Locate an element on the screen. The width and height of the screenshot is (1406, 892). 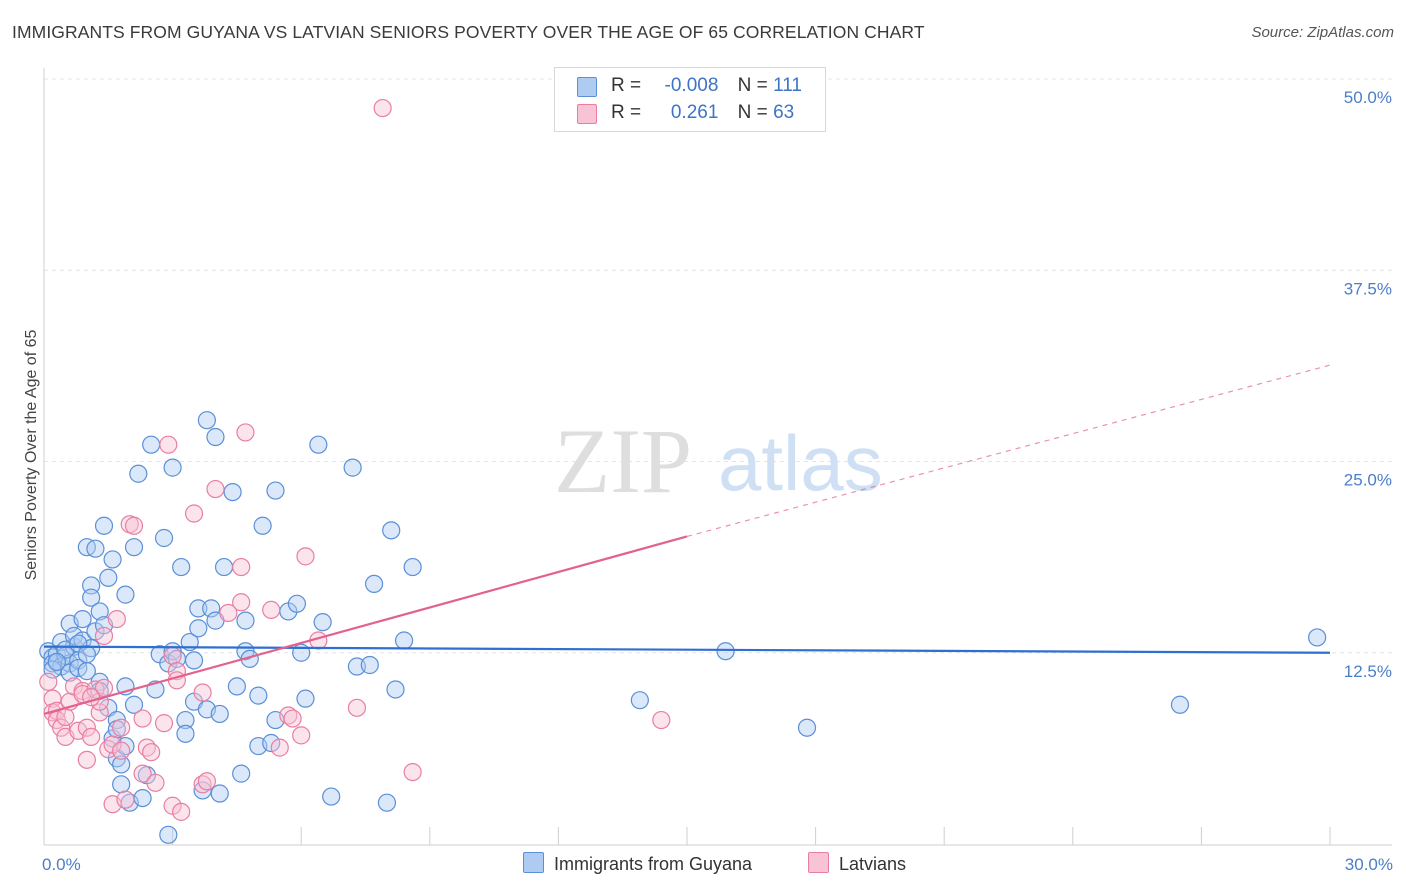
y-tick-labels: 12.5% 25.0% 37.5% 50.0% is located at coordinates (1368, 384).